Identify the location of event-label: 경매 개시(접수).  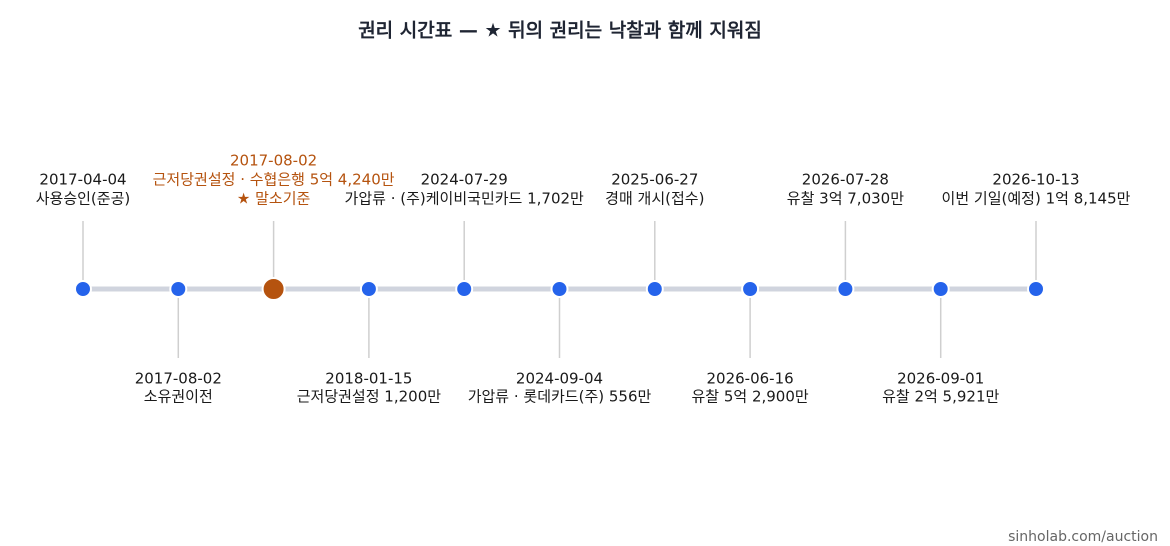
(654, 199).